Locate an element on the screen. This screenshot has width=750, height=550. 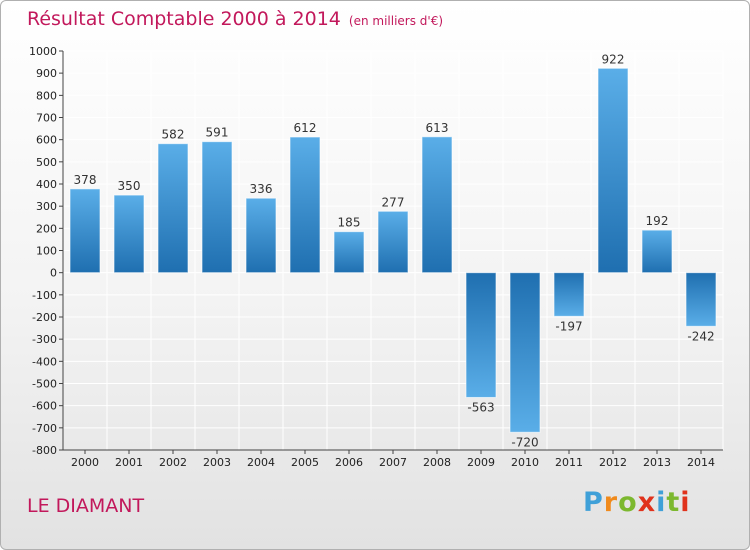
x-tick-label-2011: 2011 is located at coordinates (569, 462).